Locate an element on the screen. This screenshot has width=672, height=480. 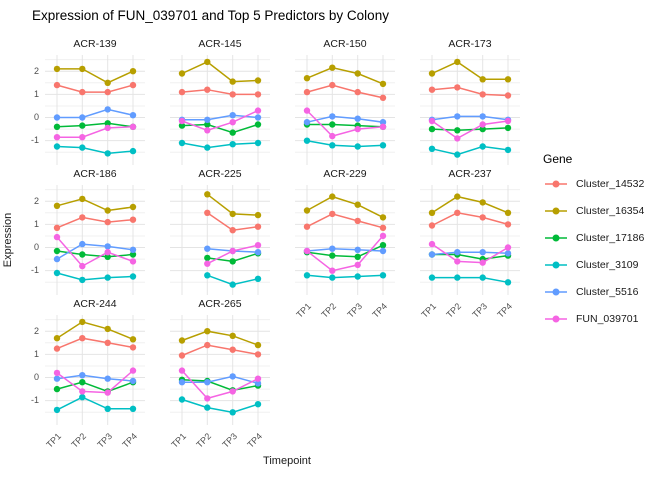
legend-entry-Cluster_5516: Cluster_5516 is located at coordinates (593, 292).